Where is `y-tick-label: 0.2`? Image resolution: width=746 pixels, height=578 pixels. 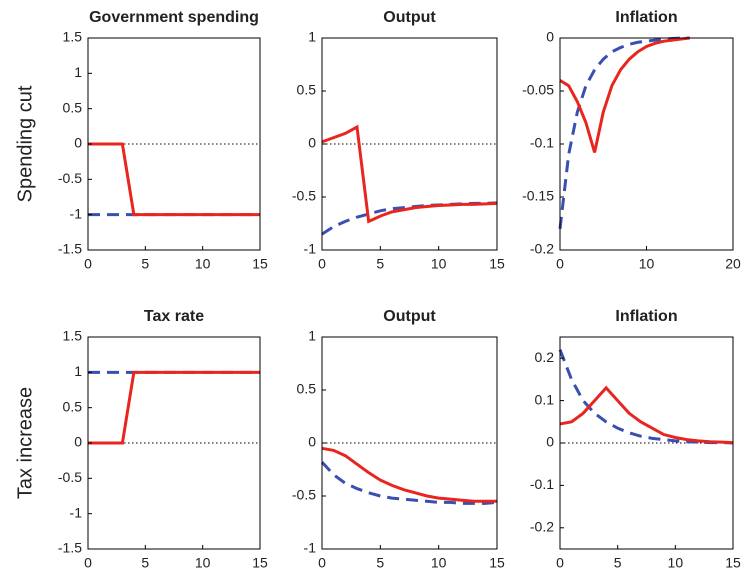 y-tick-label: 0.2 is located at coordinates (545, 357).